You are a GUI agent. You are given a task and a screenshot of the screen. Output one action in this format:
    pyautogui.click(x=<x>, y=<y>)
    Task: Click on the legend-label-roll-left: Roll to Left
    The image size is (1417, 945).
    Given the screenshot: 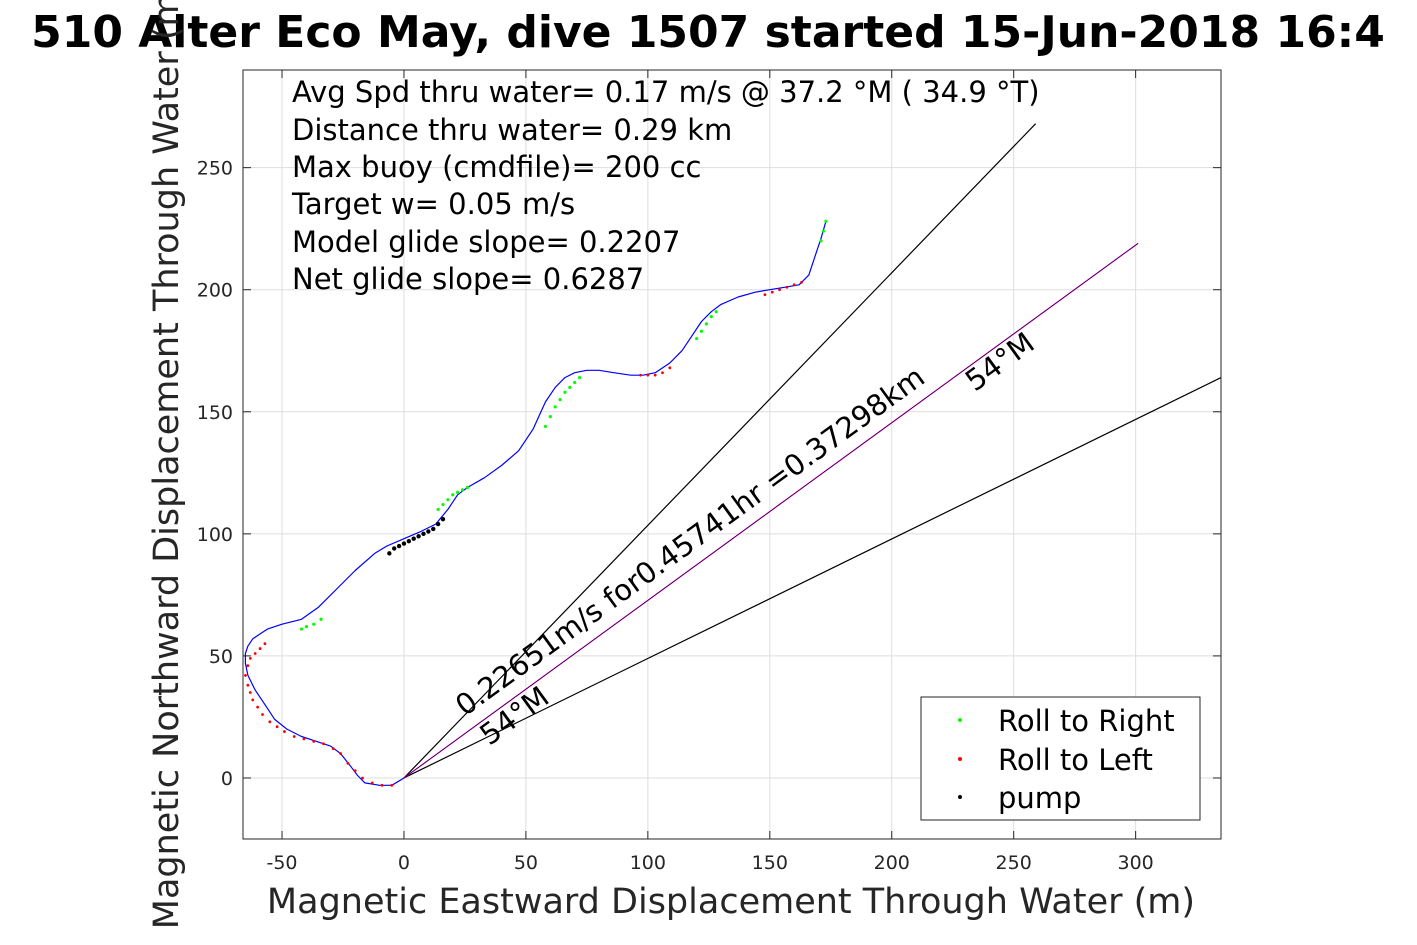 What is the action you would take?
    pyautogui.click(x=1075, y=760)
    